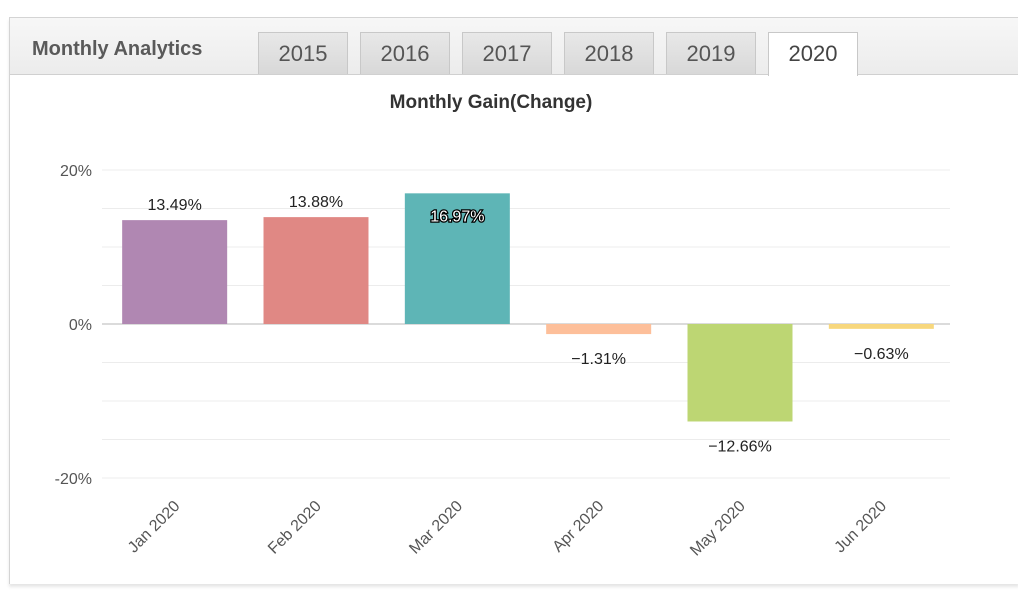 The width and height of the screenshot is (1018, 590). I want to click on chart-title: Monthly Gain(Change), so click(491, 102).